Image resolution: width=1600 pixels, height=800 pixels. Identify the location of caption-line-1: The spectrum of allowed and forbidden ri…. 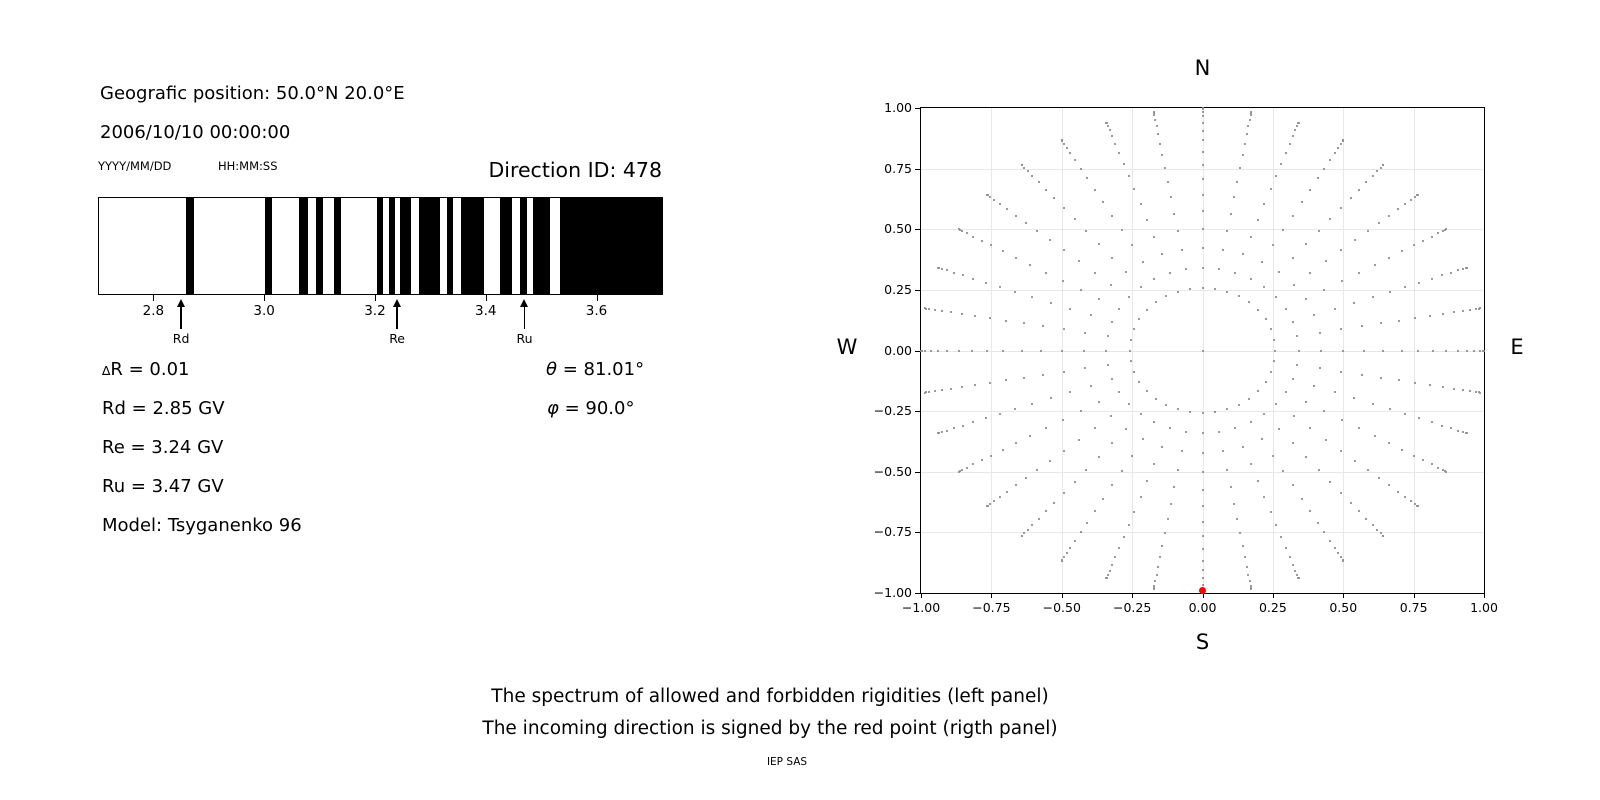
(770, 696).